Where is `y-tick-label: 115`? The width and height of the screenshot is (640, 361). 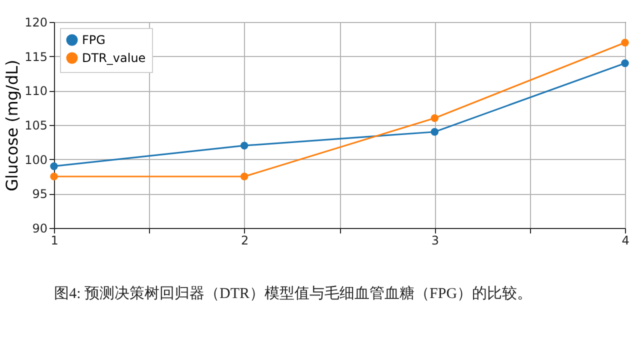 y-tick-label: 115 is located at coordinates (36, 57).